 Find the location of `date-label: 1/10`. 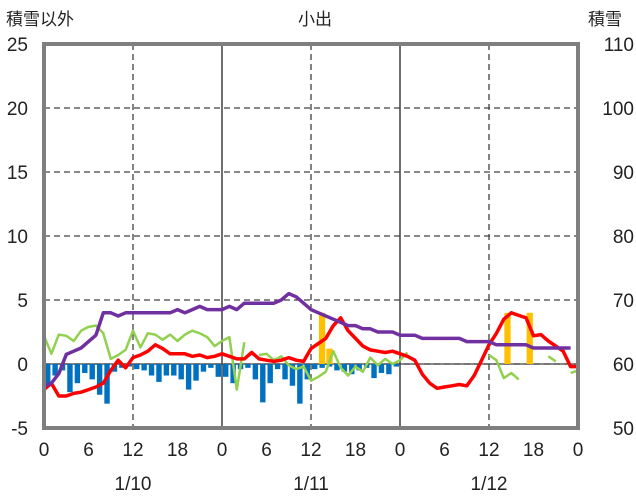

date-label: 1/10 is located at coordinates (133, 484).